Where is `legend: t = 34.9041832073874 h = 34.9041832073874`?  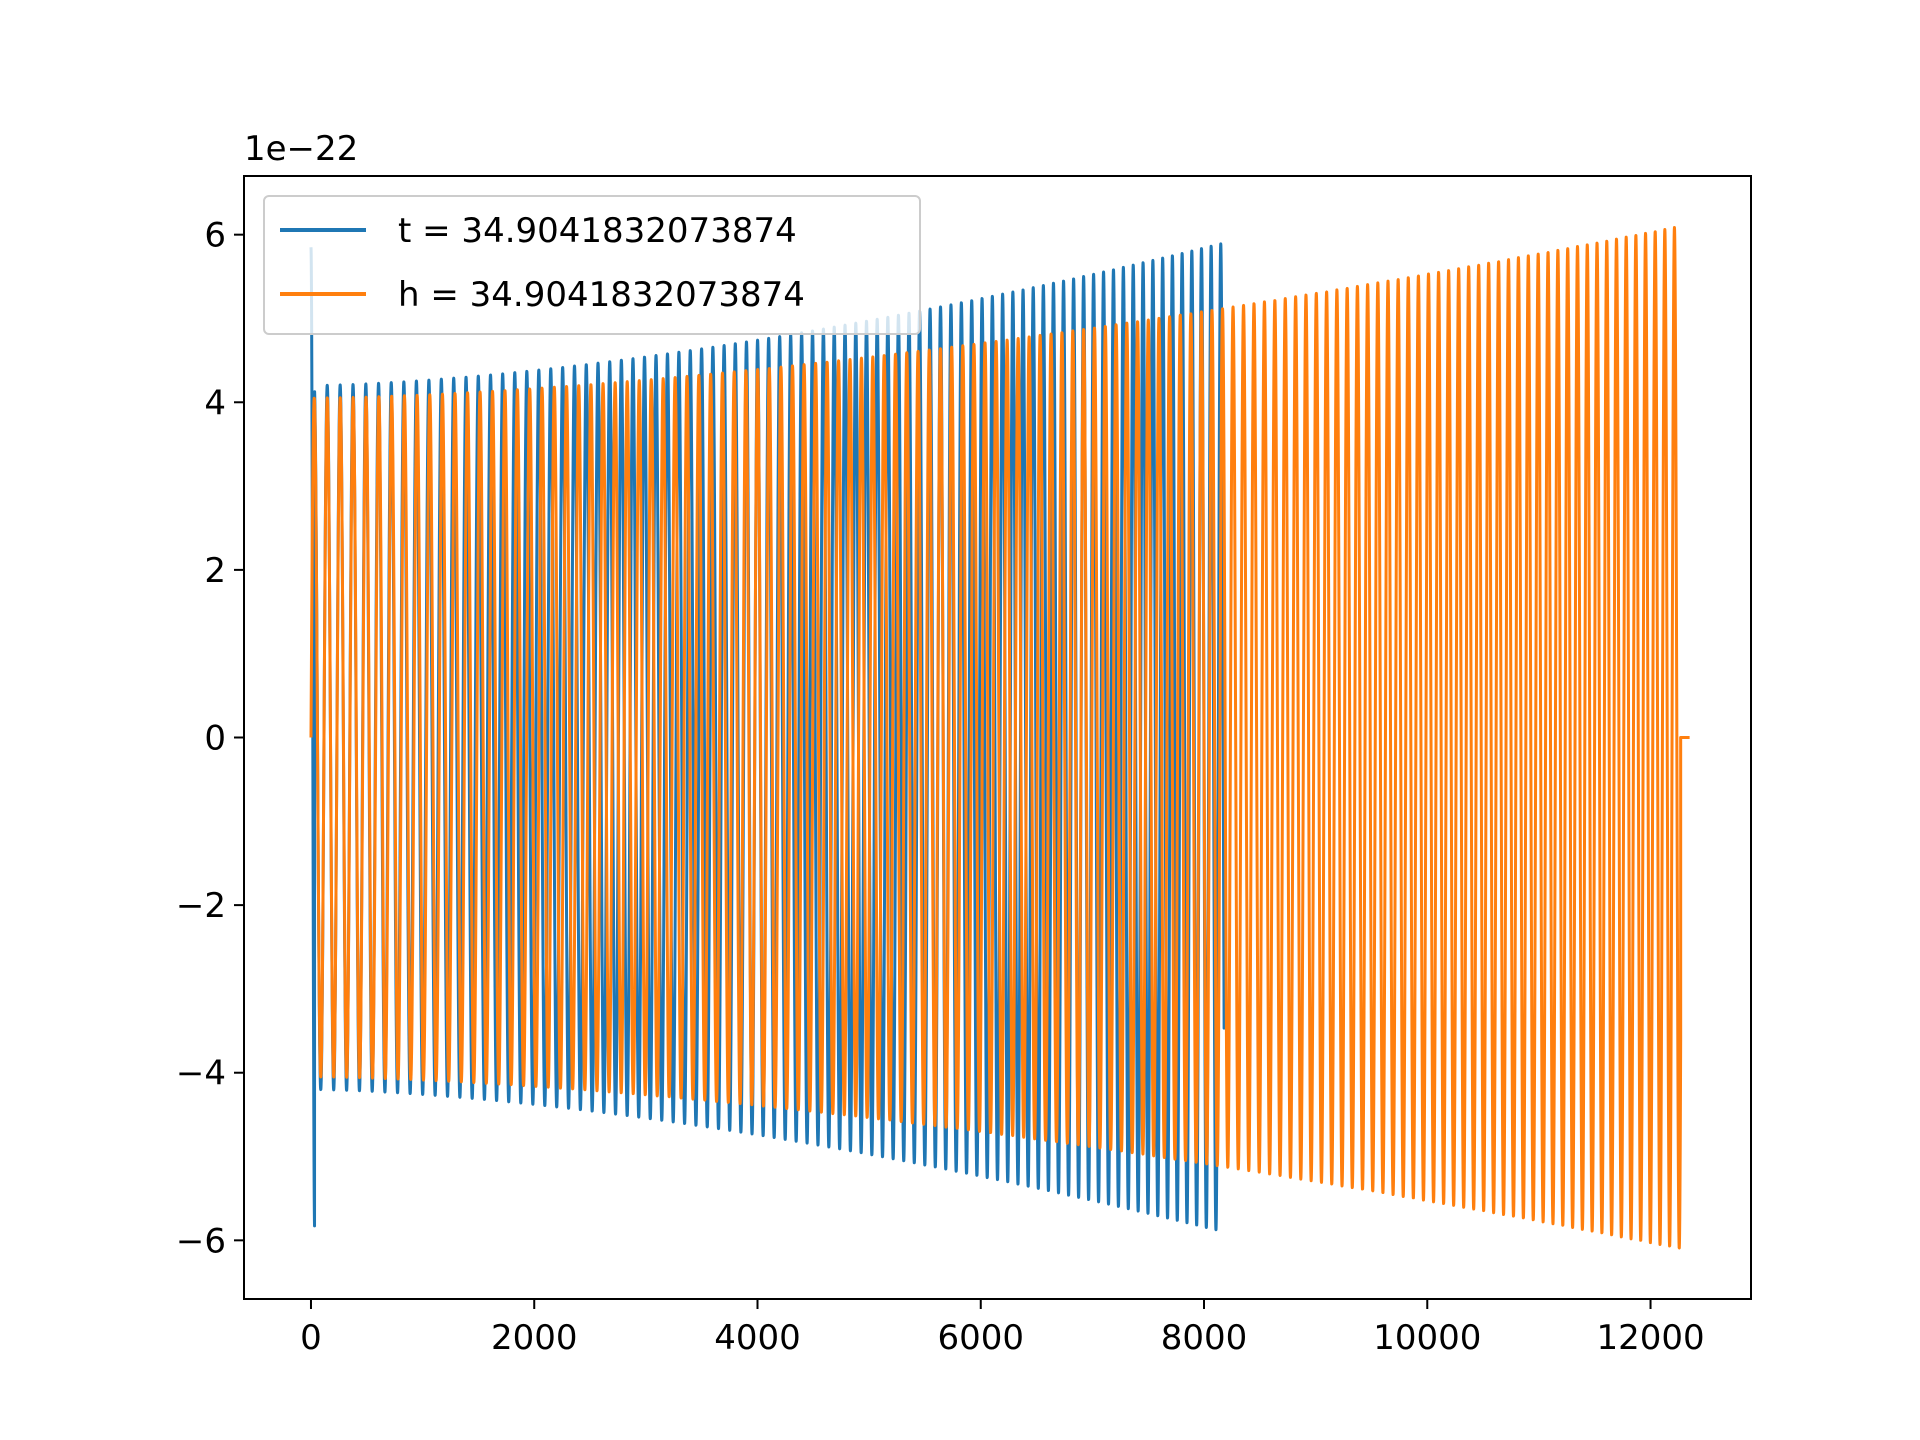
legend: t = 34.9041832073874 h = 34.9041832073874 is located at coordinates (592, 265).